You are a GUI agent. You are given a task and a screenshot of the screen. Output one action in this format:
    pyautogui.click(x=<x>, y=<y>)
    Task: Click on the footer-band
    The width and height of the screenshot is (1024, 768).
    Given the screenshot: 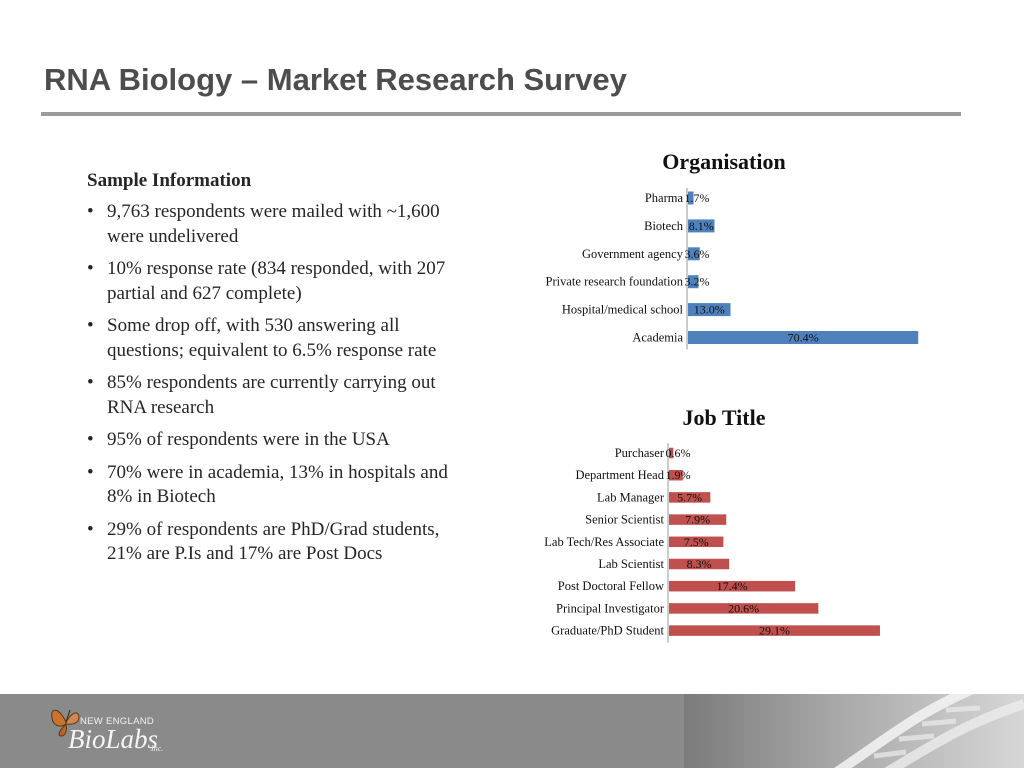 What is the action you would take?
    pyautogui.click(x=512, y=731)
    